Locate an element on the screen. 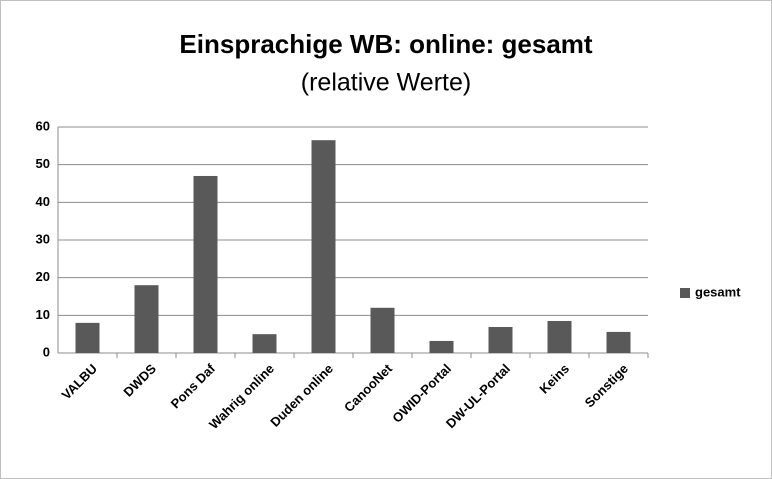 Image resolution: width=772 pixels, height=479 pixels. y-tick-label: 10 is located at coordinates (43, 314).